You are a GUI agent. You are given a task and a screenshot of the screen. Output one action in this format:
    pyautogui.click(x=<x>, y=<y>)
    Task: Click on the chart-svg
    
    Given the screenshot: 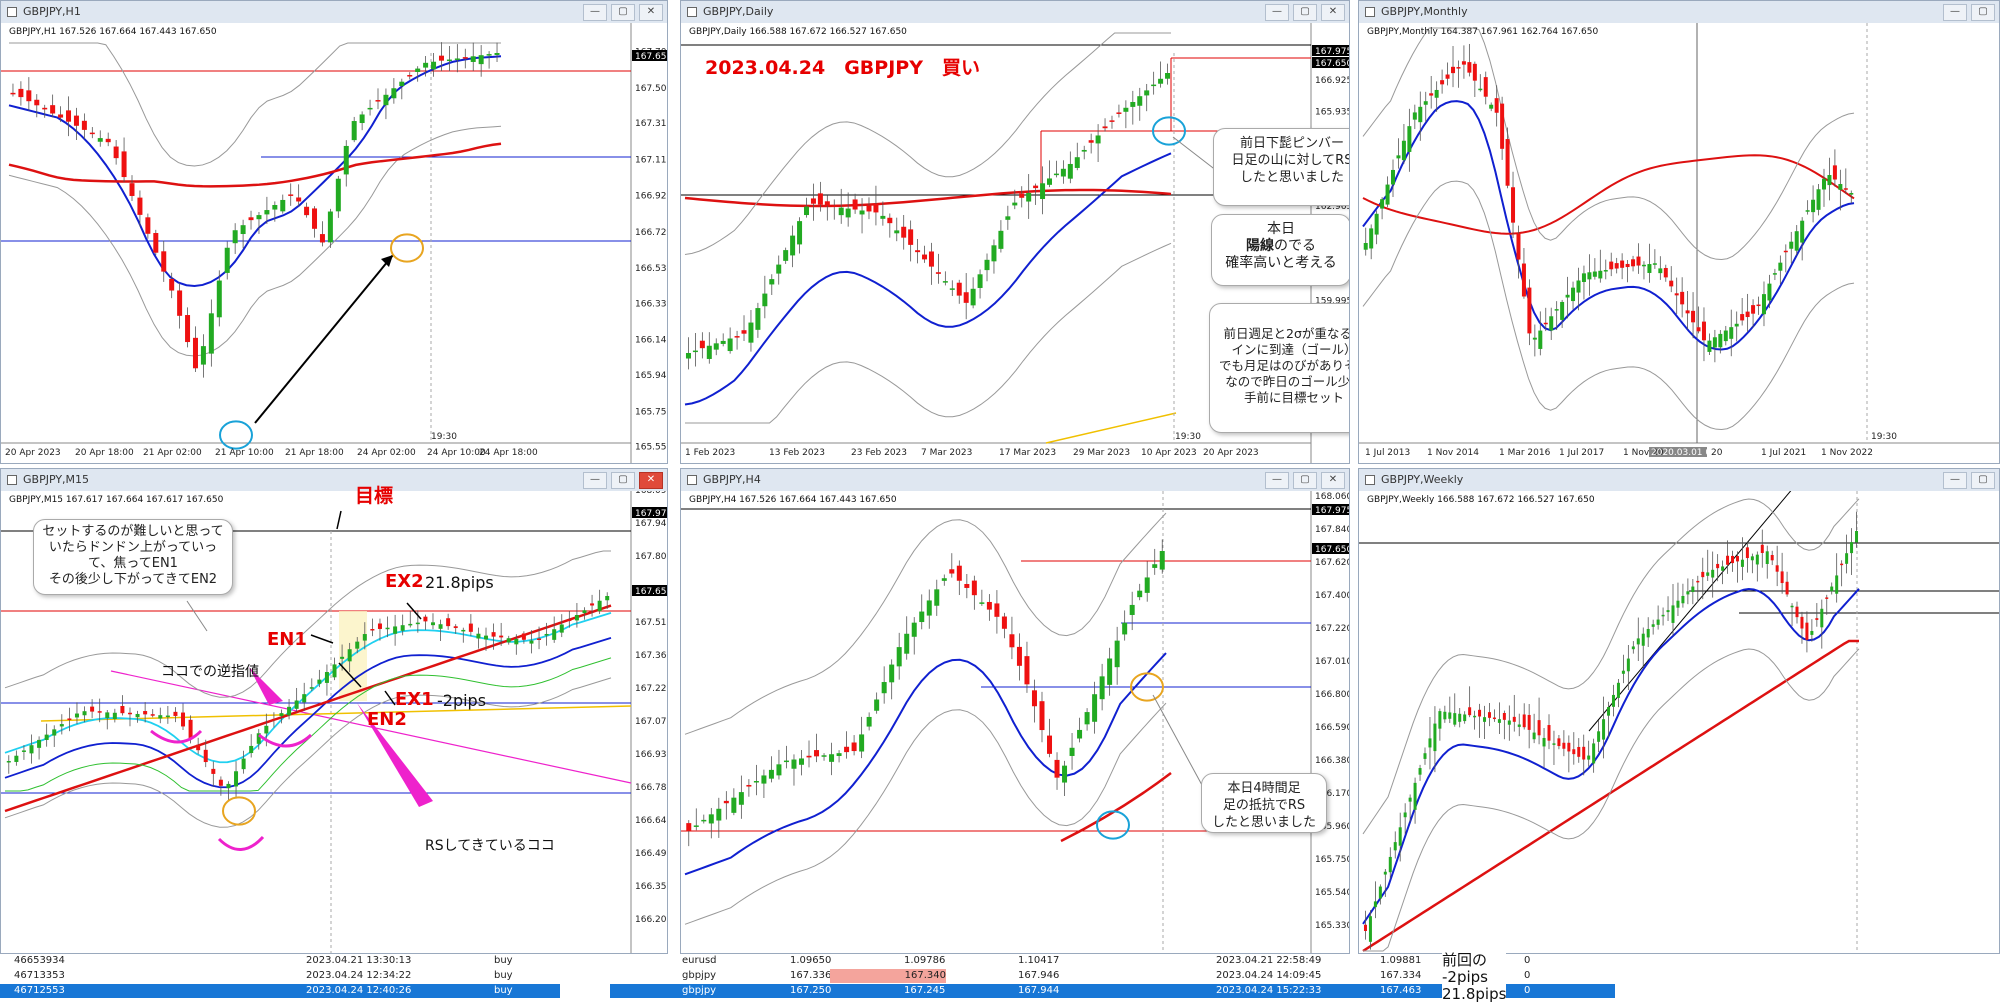 What is the action you would take?
    pyautogui.click(x=1679, y=722)
    